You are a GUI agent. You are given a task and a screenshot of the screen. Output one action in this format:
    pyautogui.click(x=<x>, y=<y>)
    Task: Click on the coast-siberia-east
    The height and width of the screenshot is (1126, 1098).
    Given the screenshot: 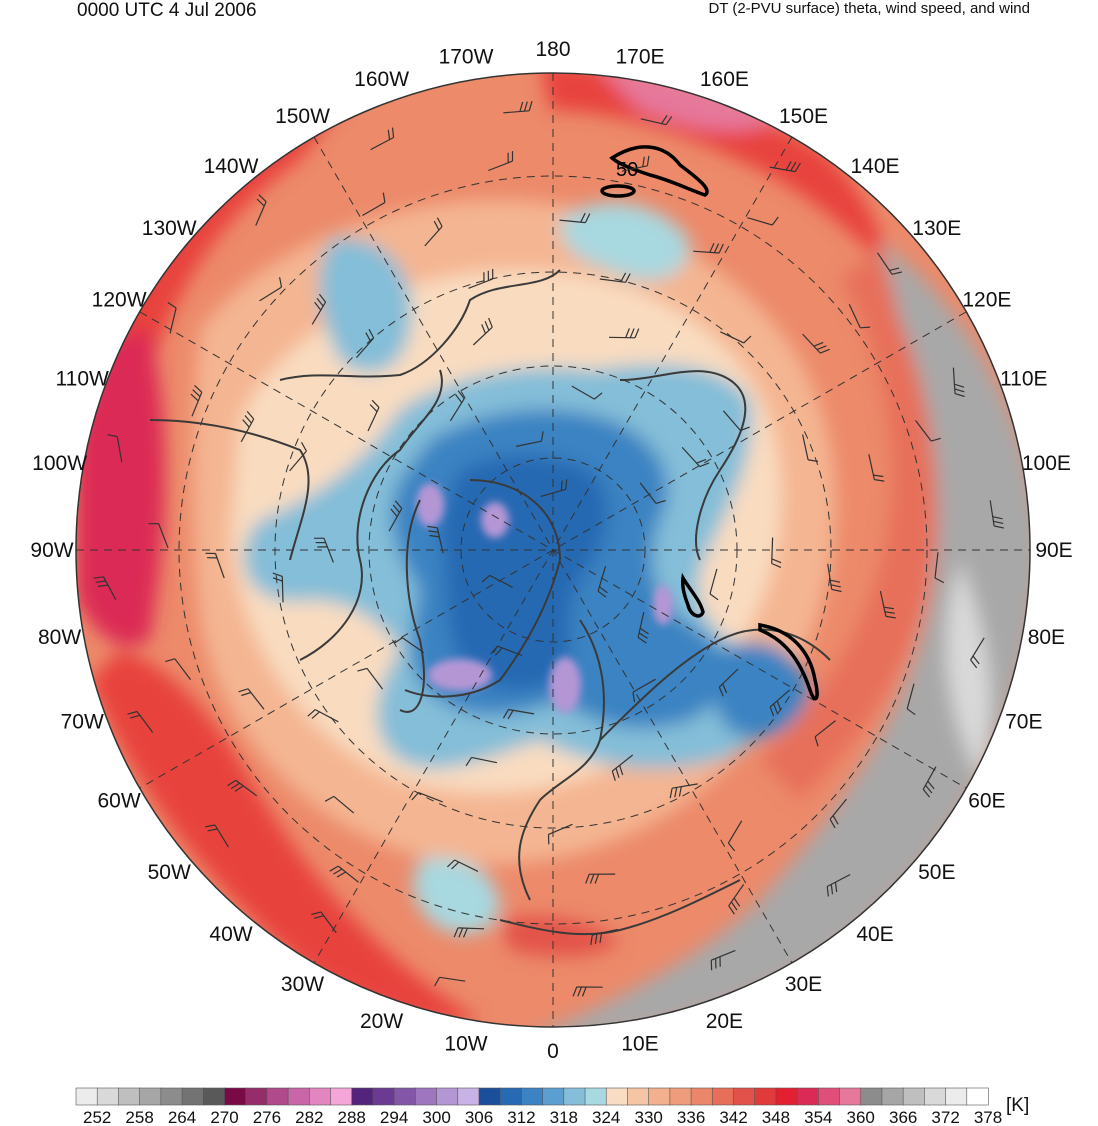 What is the action you would take?
    pyautogui.click(x=683, y=465)
    